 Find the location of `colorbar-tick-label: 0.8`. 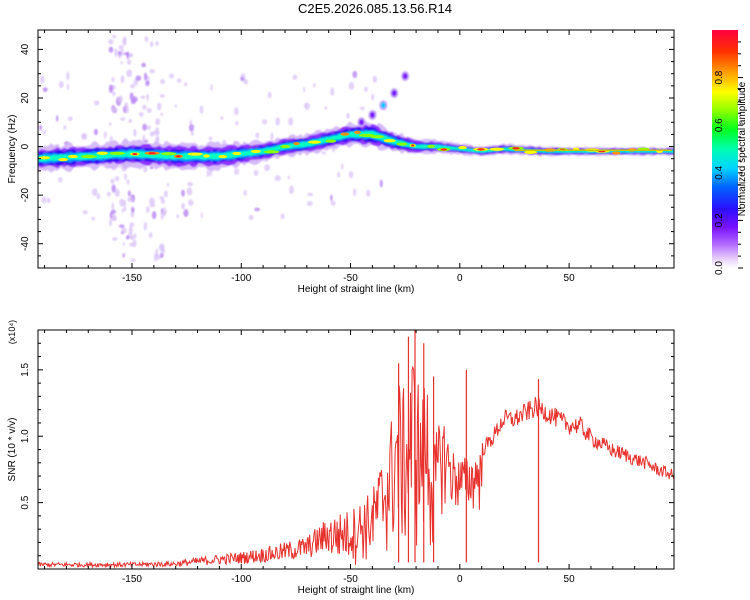

colorbar-tick-label: 0.8 is located at coordinates (719, 77).